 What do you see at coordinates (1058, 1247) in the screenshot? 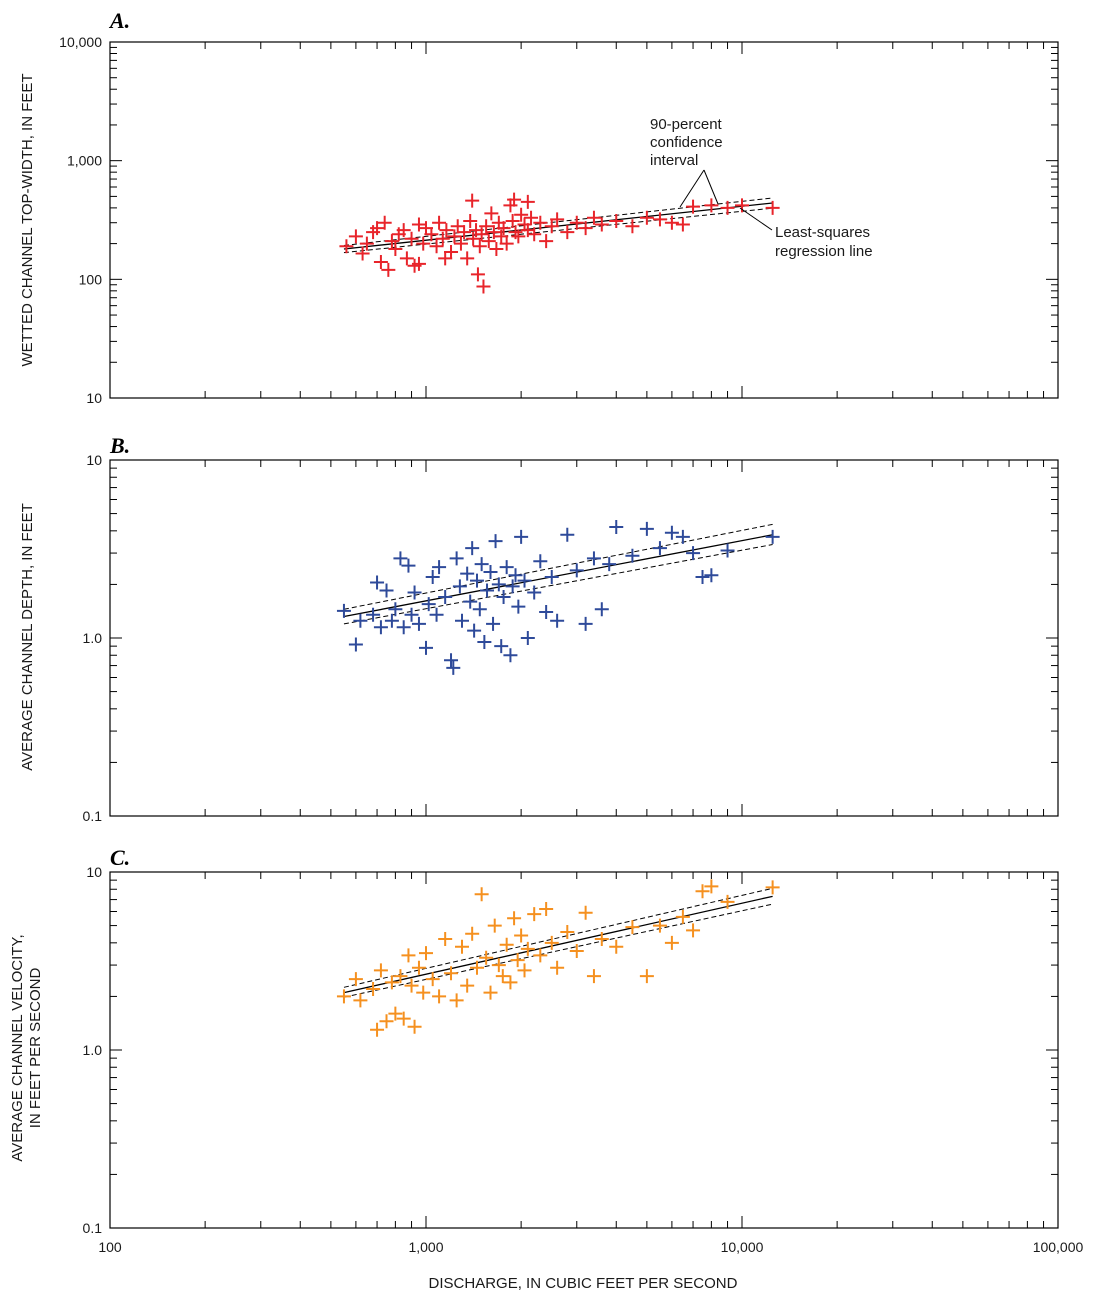
I see `x-tick-label: 100,000` at bounding box center [1058, 1247].